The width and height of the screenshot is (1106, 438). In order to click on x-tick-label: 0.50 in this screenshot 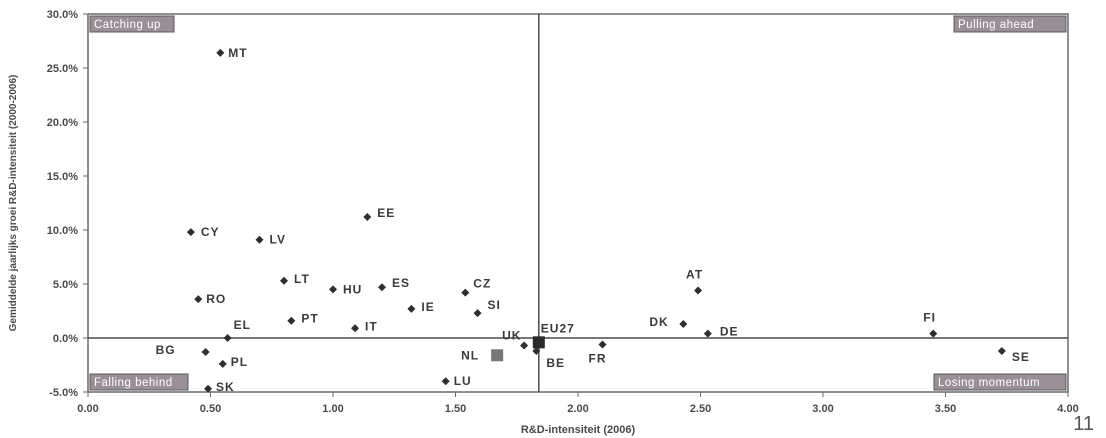, I will do `click(210, 409)`.